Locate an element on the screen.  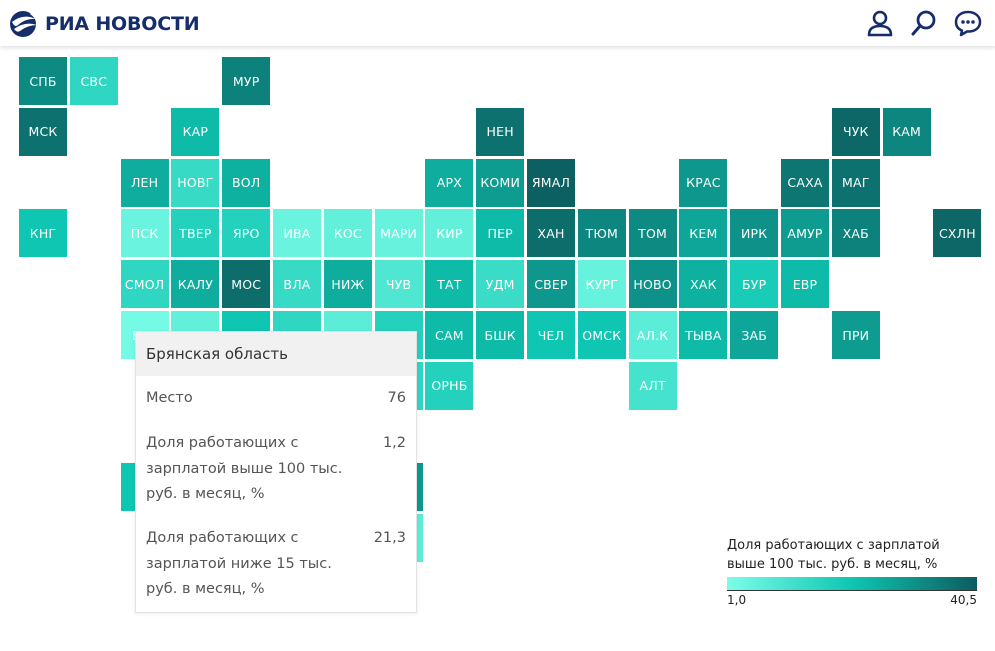
region-cell: ИРК is located at coordinates (754, 233).